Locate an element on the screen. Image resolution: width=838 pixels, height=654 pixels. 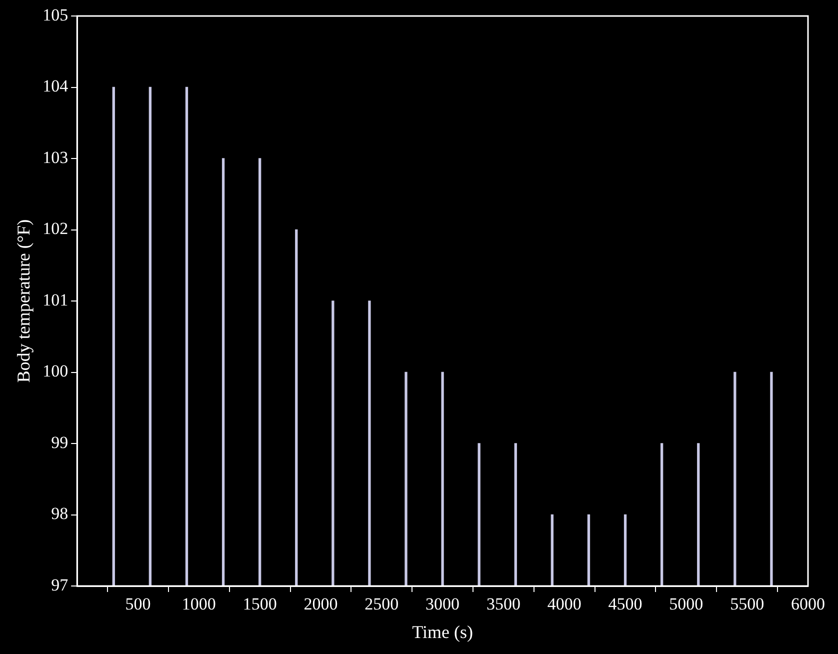
y-tick-label: 100 is located at coordinates (55, 371).